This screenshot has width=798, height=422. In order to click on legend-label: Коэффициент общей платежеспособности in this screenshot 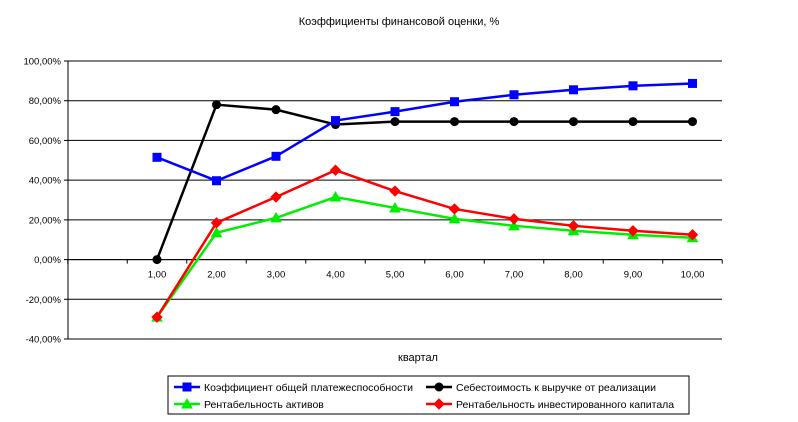, I will do `click(308, 388)`.